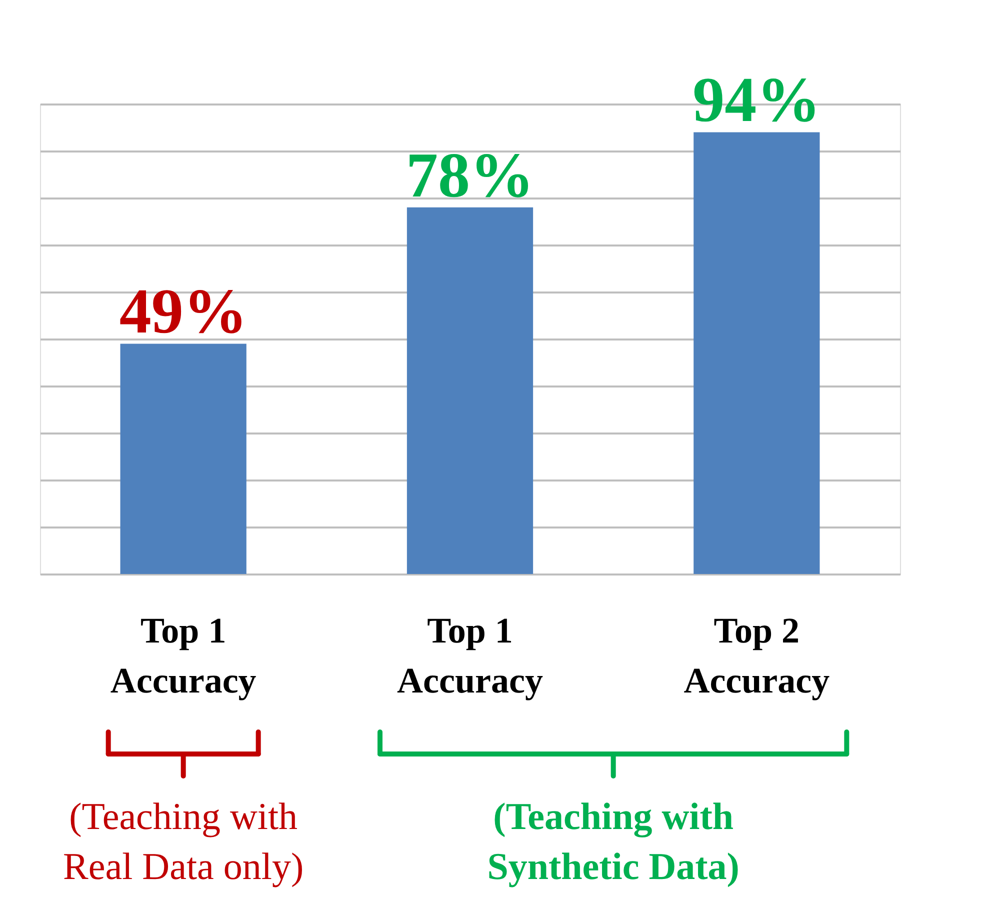 The width and height of the screenshot is (982, 918). What do you see at coordinates (757, 655) in the screenshot?
I see `x-tick-label: Top 2 Accuracy` at bounding box center [757, 655].